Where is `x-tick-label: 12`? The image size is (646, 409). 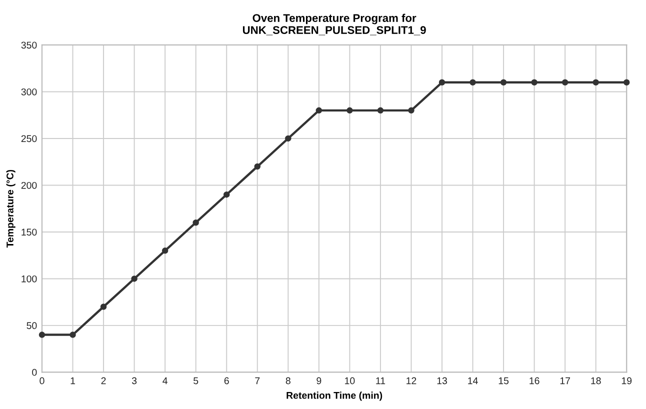
x-tick-label: 12 is located at coordinates (411, 380).